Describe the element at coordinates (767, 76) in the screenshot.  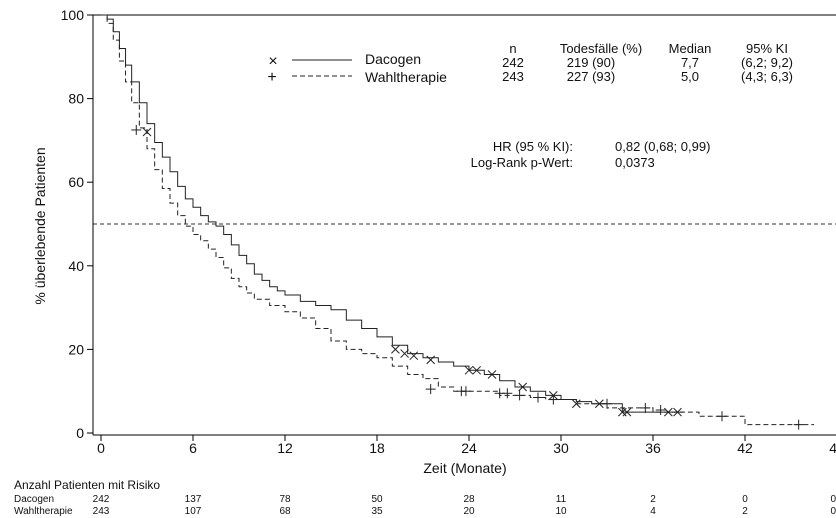
I see `legend-ci-wahltherapie: (4,3; 6,3)` at that location.